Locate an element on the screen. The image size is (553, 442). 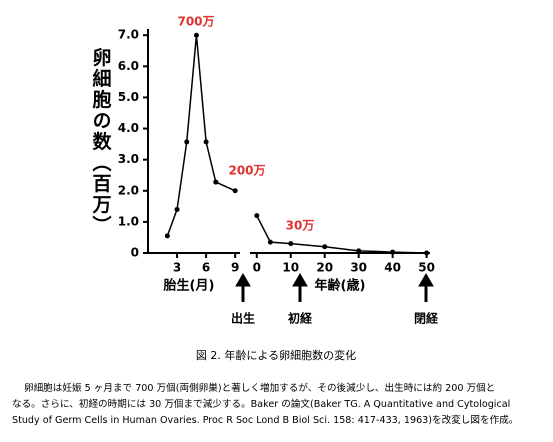
caption: 図 2. 年齢による卵細胞数の変化 is located at coordinates (276, 355).